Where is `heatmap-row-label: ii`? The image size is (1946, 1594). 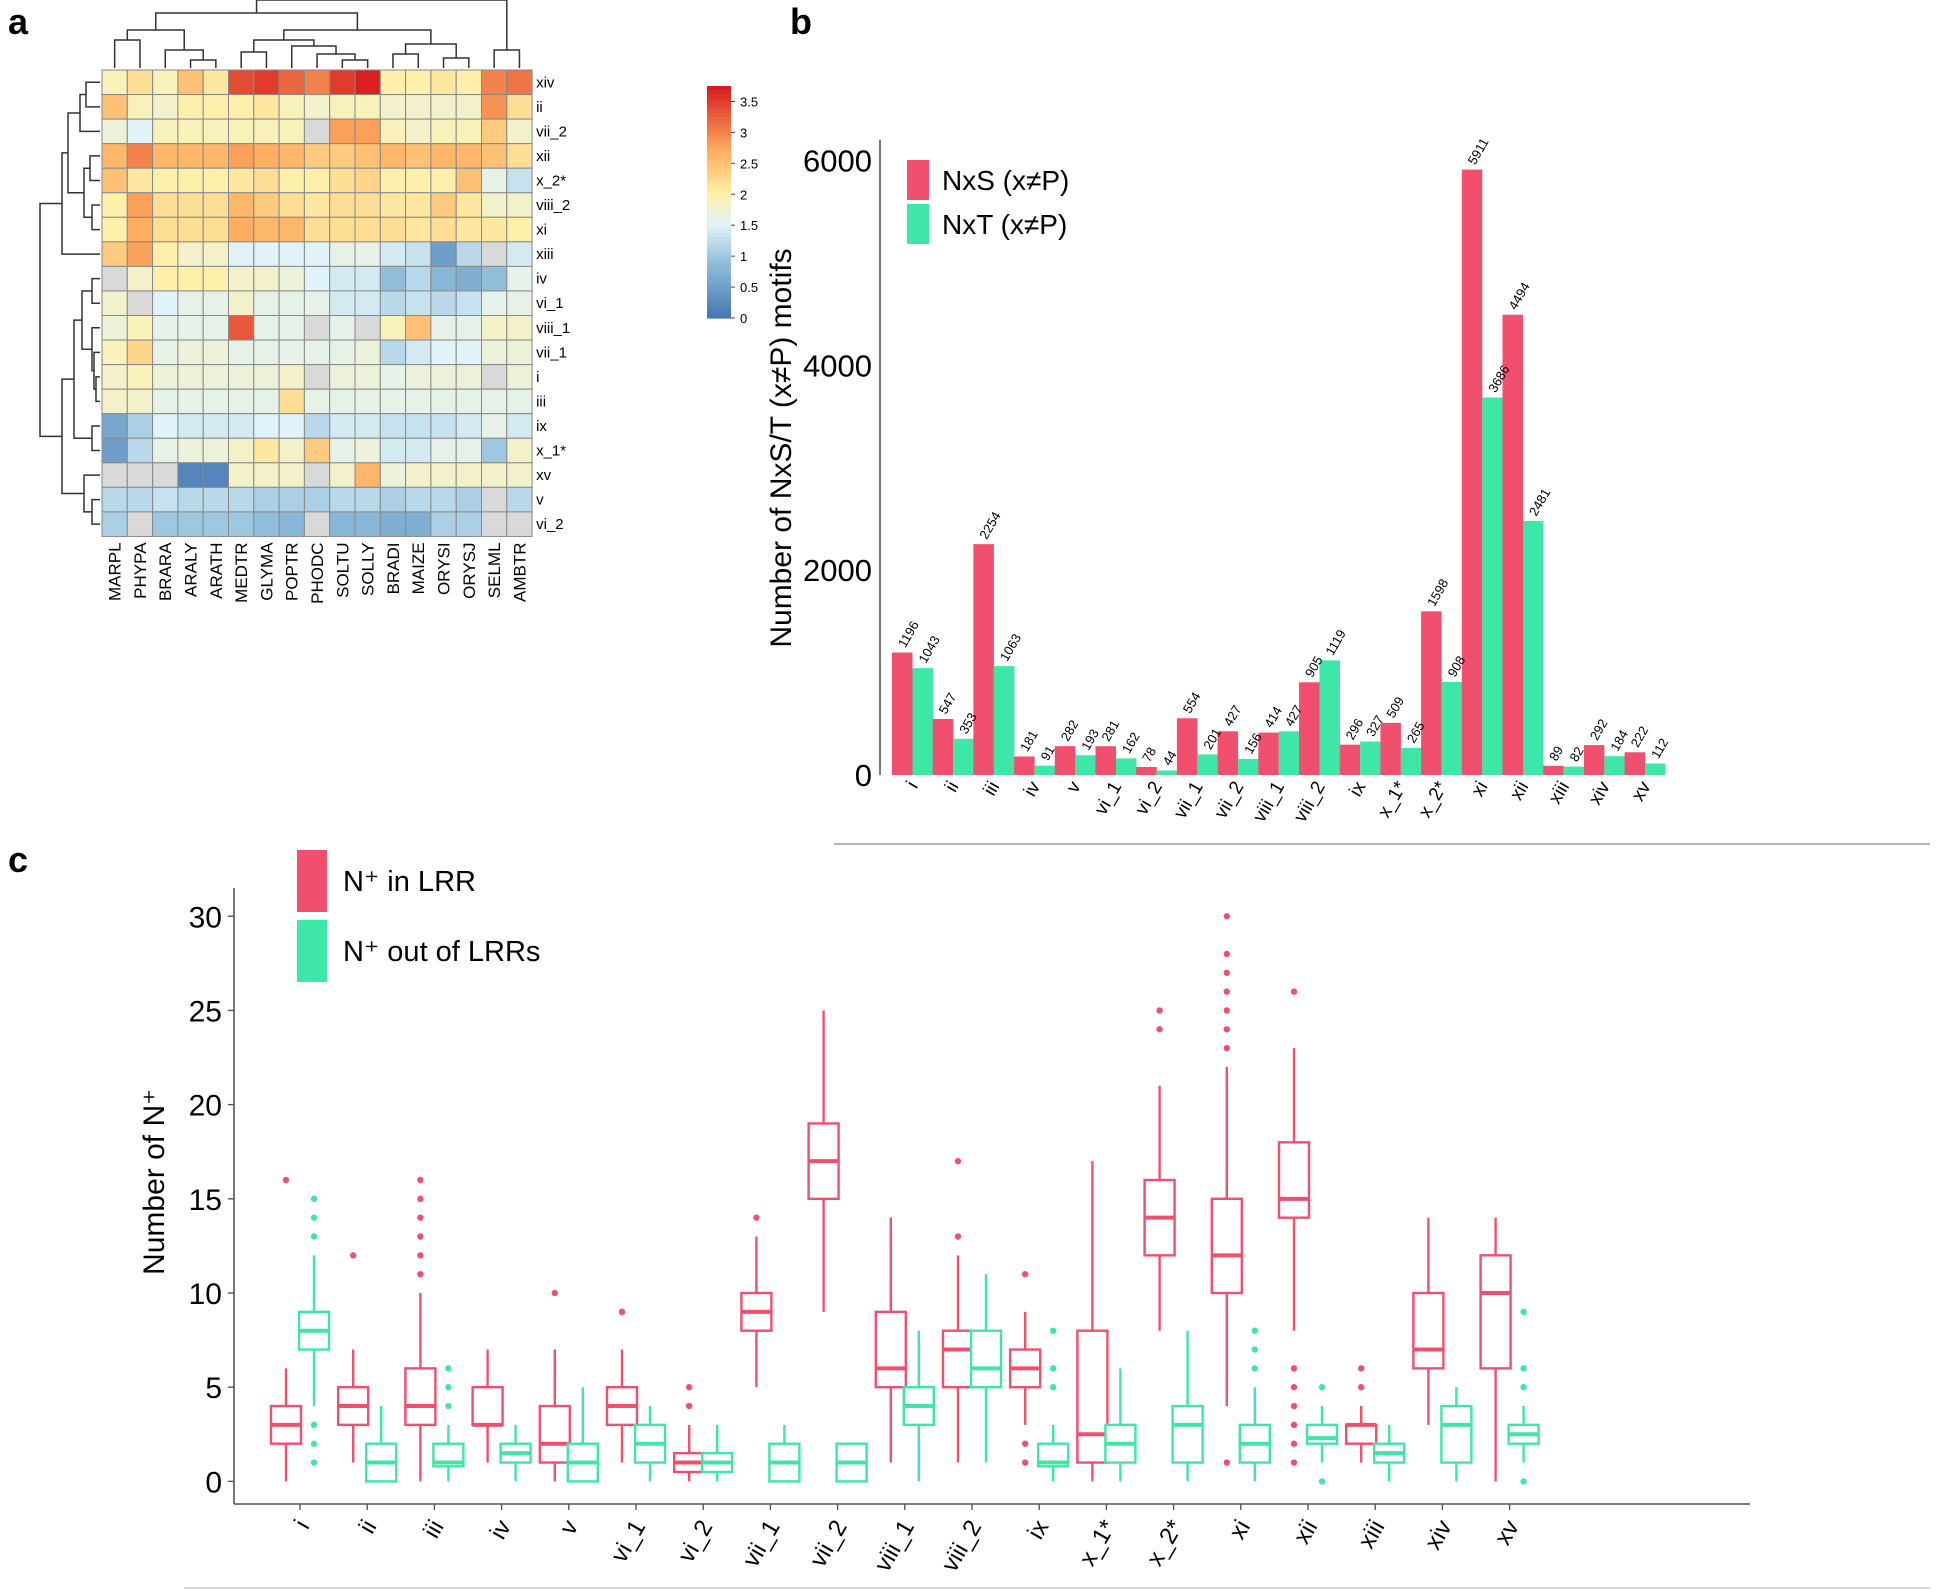 heatmap-row-label: ii is located at coordinates (539, 107).